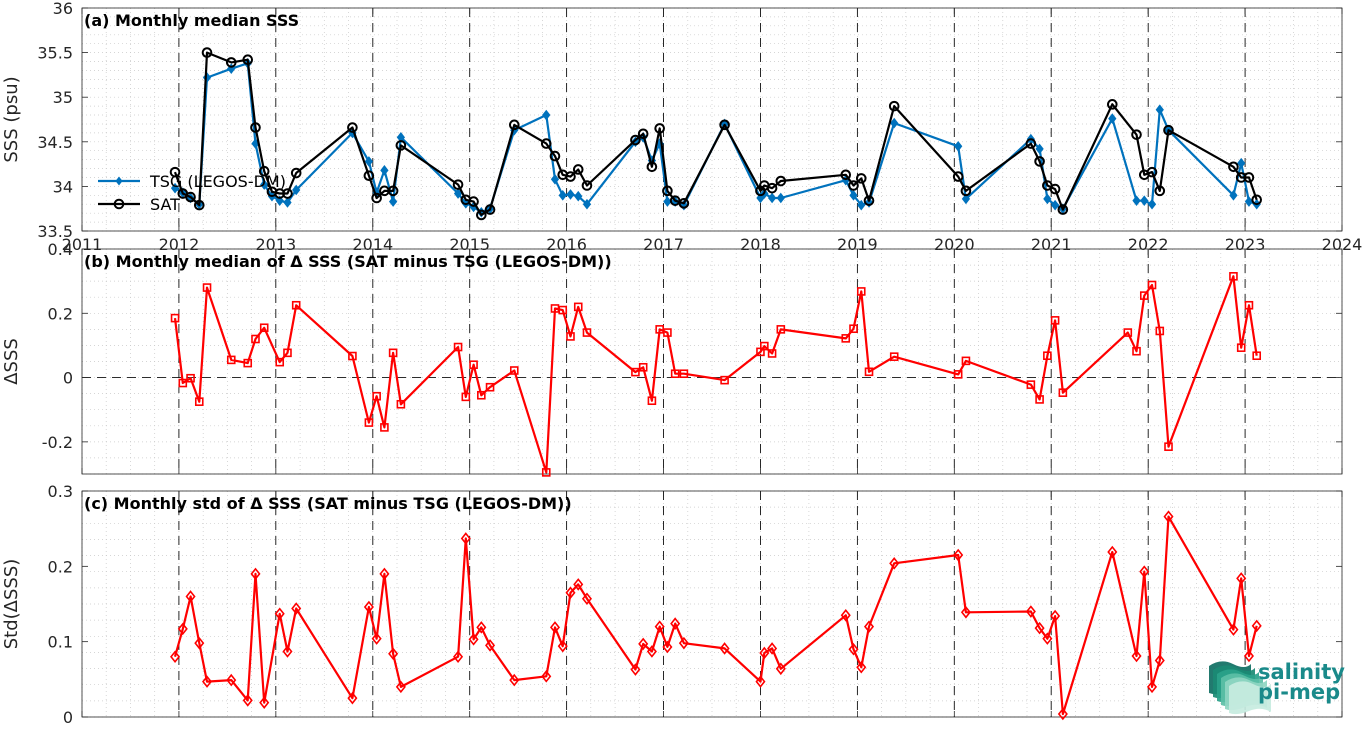  What do you see at coordinates (119, 204) in the screenshot?
I see `legend-marker` at bounding box center [119, 204].